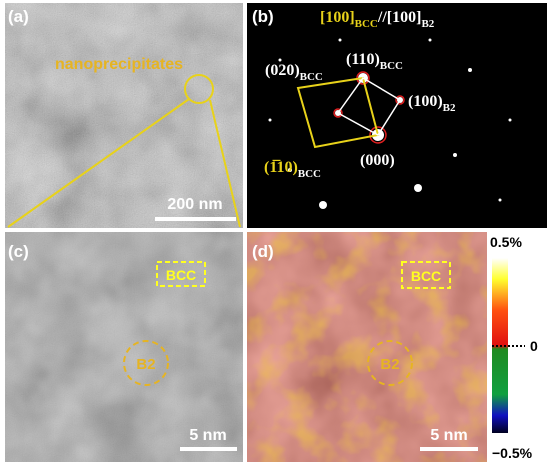  Describe the element at coordinates (363, 59) in the screenshot. I see `spot-index: (110)` at that location.